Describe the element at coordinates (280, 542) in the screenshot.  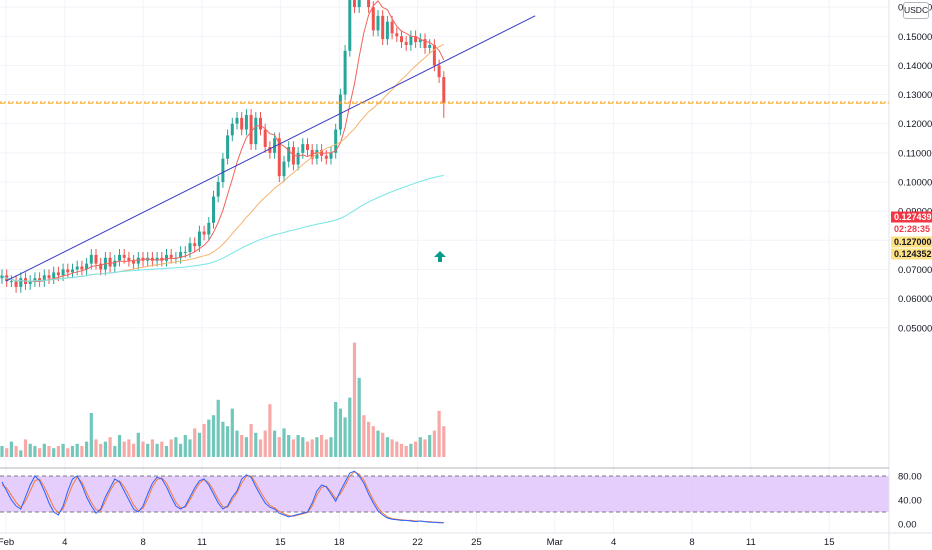
I see `time-axis-label: 15` at that location.